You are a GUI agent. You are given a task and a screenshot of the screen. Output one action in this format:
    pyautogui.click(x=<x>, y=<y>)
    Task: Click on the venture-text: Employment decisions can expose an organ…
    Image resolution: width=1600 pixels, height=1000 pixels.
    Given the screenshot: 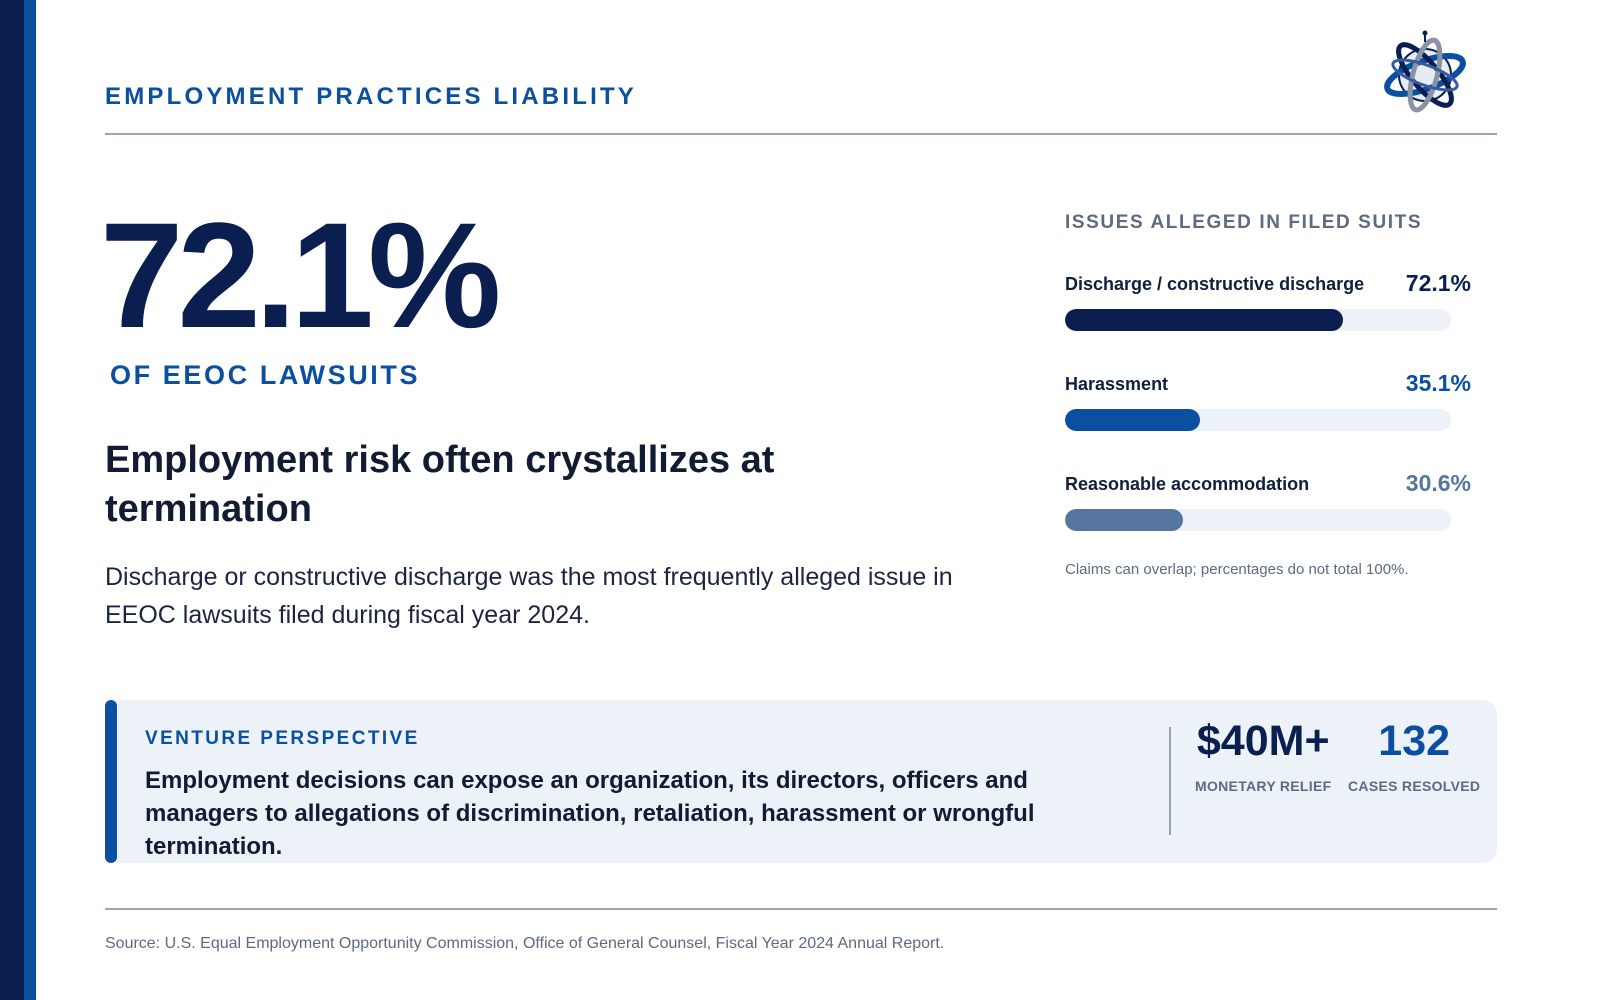 What is the action you would take?
    pyautogui.click(x=590, y=813)
    